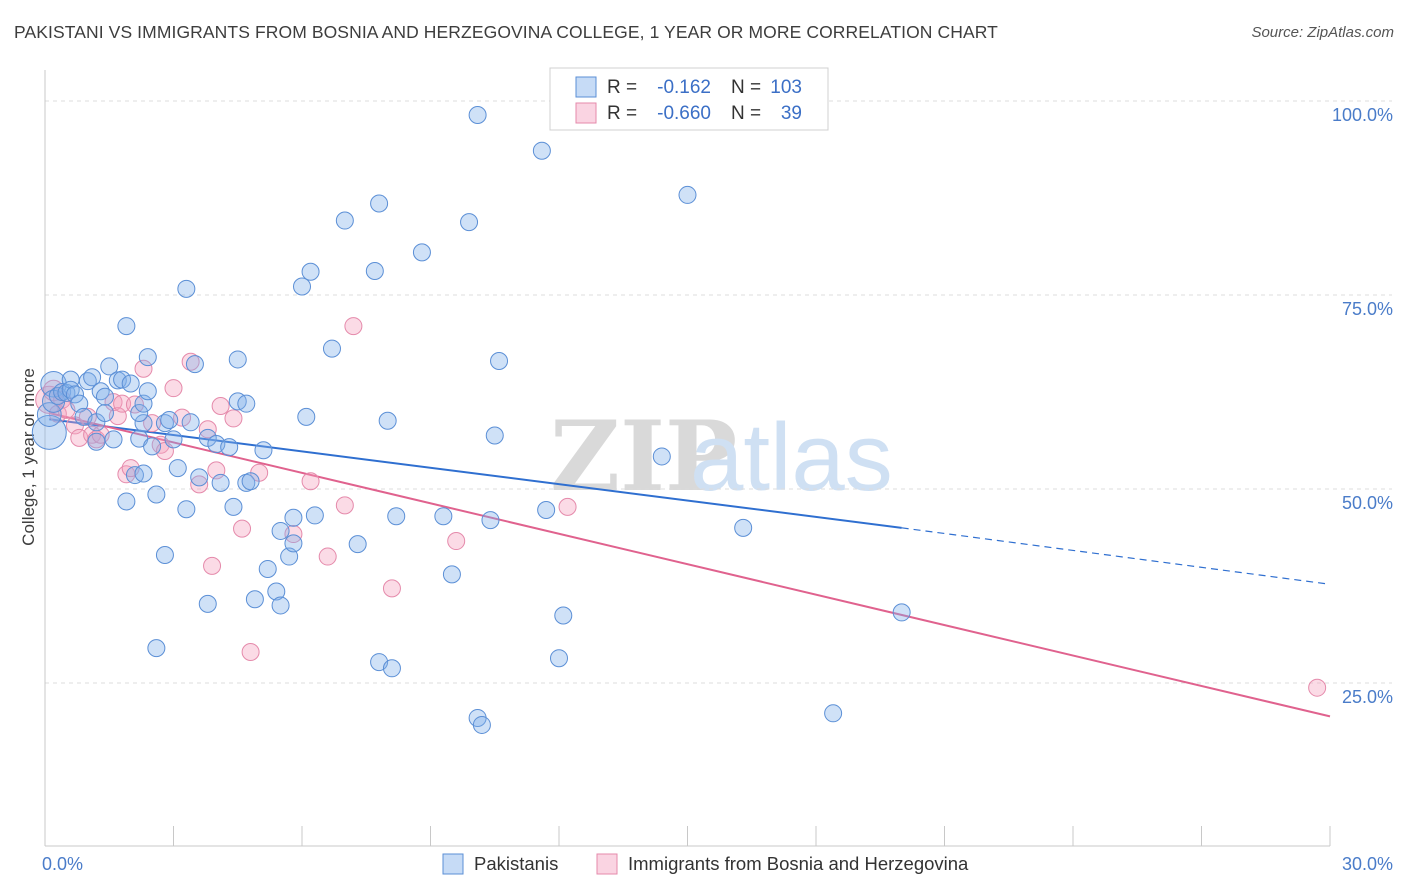 The width and height of the screenshot is (1406, 892). Describe the element at coordinates (798, 863) in the screenshot. I see `series-legend-label-bosnia: Immigrants from Bosnia and Herzegovina` at that location.